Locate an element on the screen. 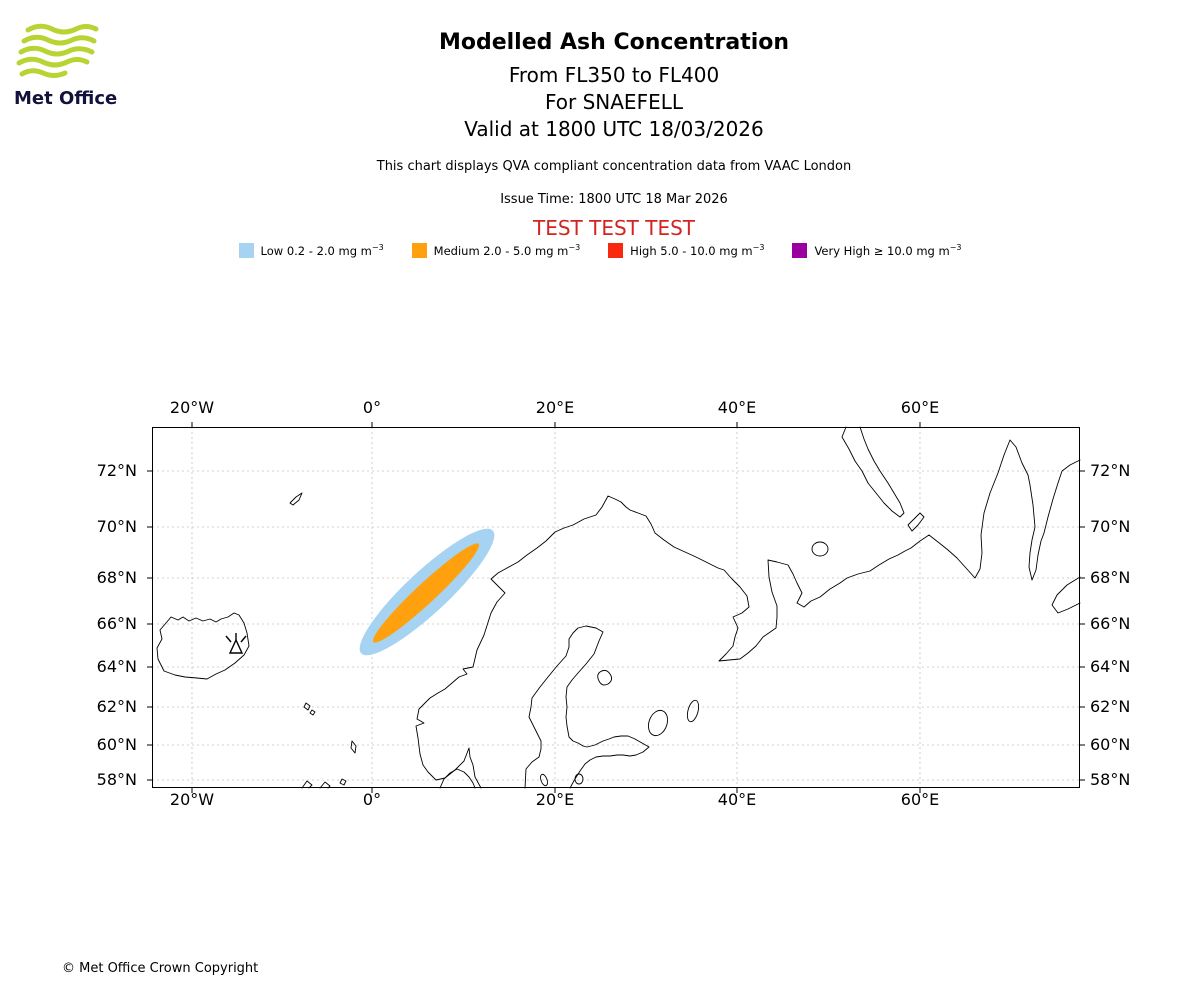 This screenshot has width=1200, height=1000. xtick-bottom-60e: 60°E is located at coordinates (920, 799).